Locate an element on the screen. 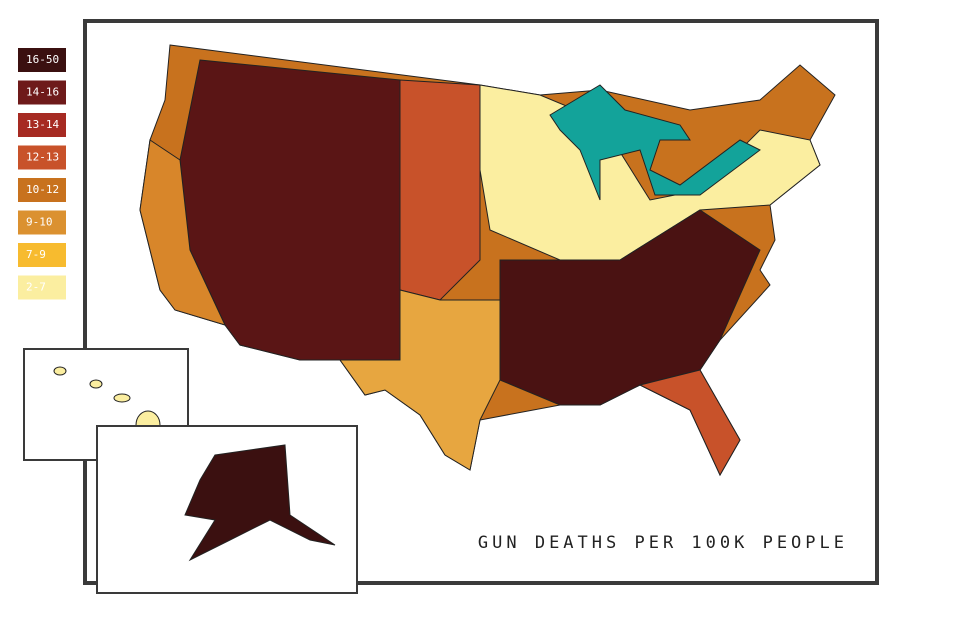  great-lakes is located at coordinates (655, 142).